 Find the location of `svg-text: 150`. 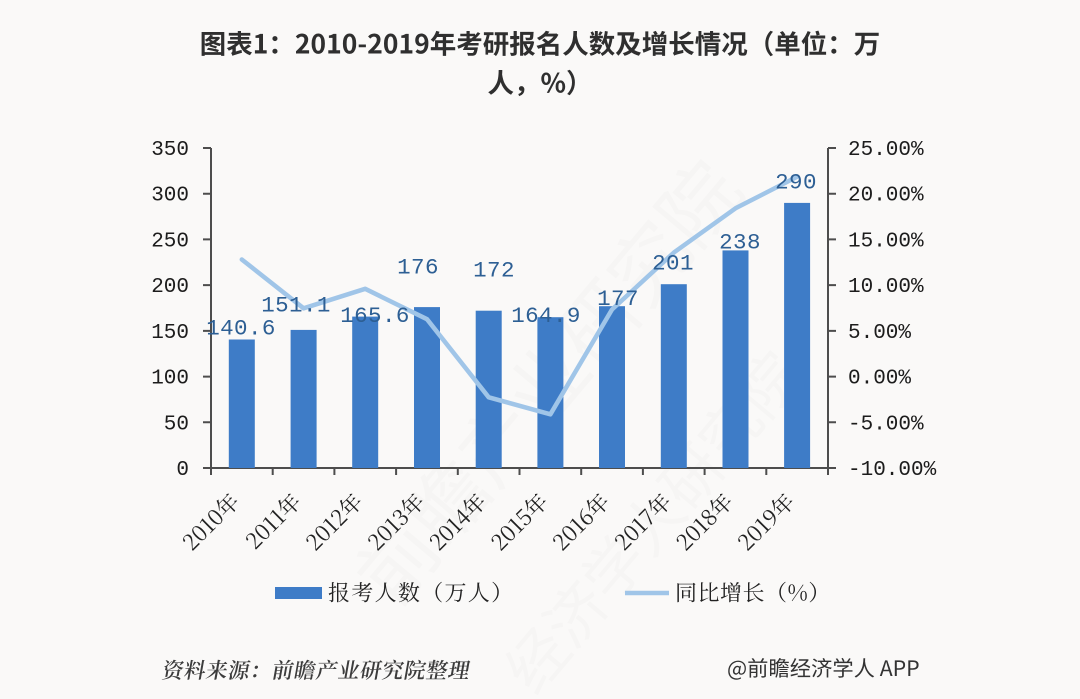

svg-text: 150 is located at coordinates (170, 333).